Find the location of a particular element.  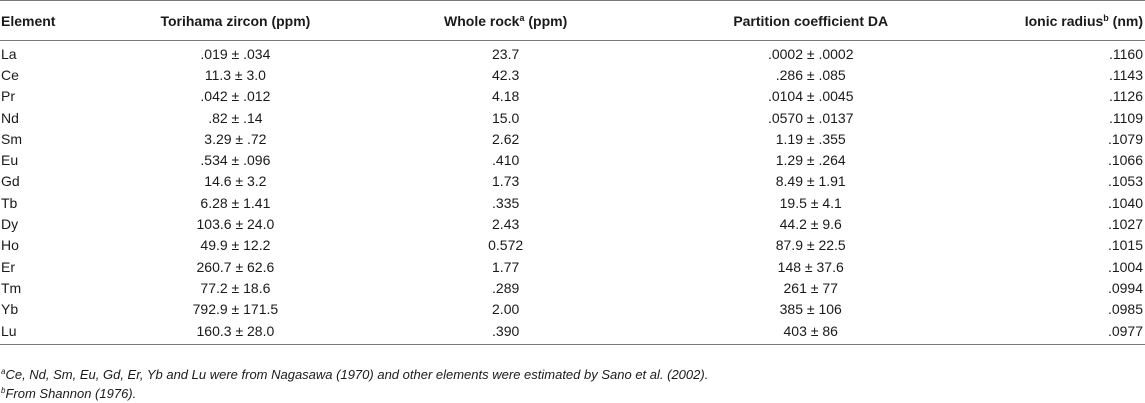

cell-element: La is located at coordinates (9, 53).